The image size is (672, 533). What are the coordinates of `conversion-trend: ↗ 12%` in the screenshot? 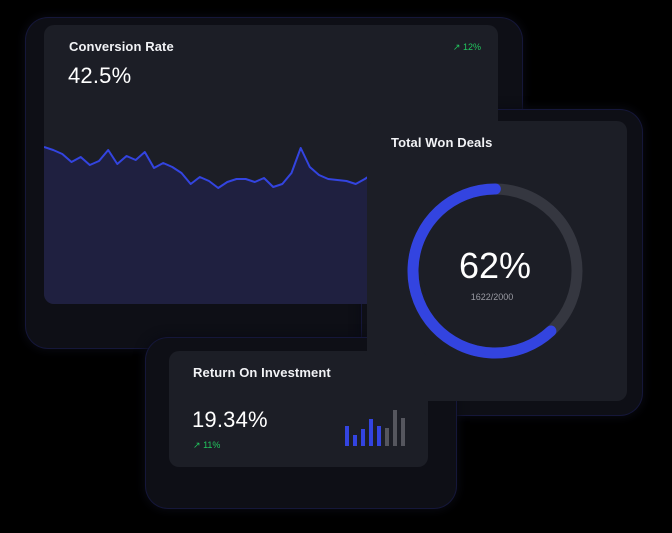 It's located at (467, 47).